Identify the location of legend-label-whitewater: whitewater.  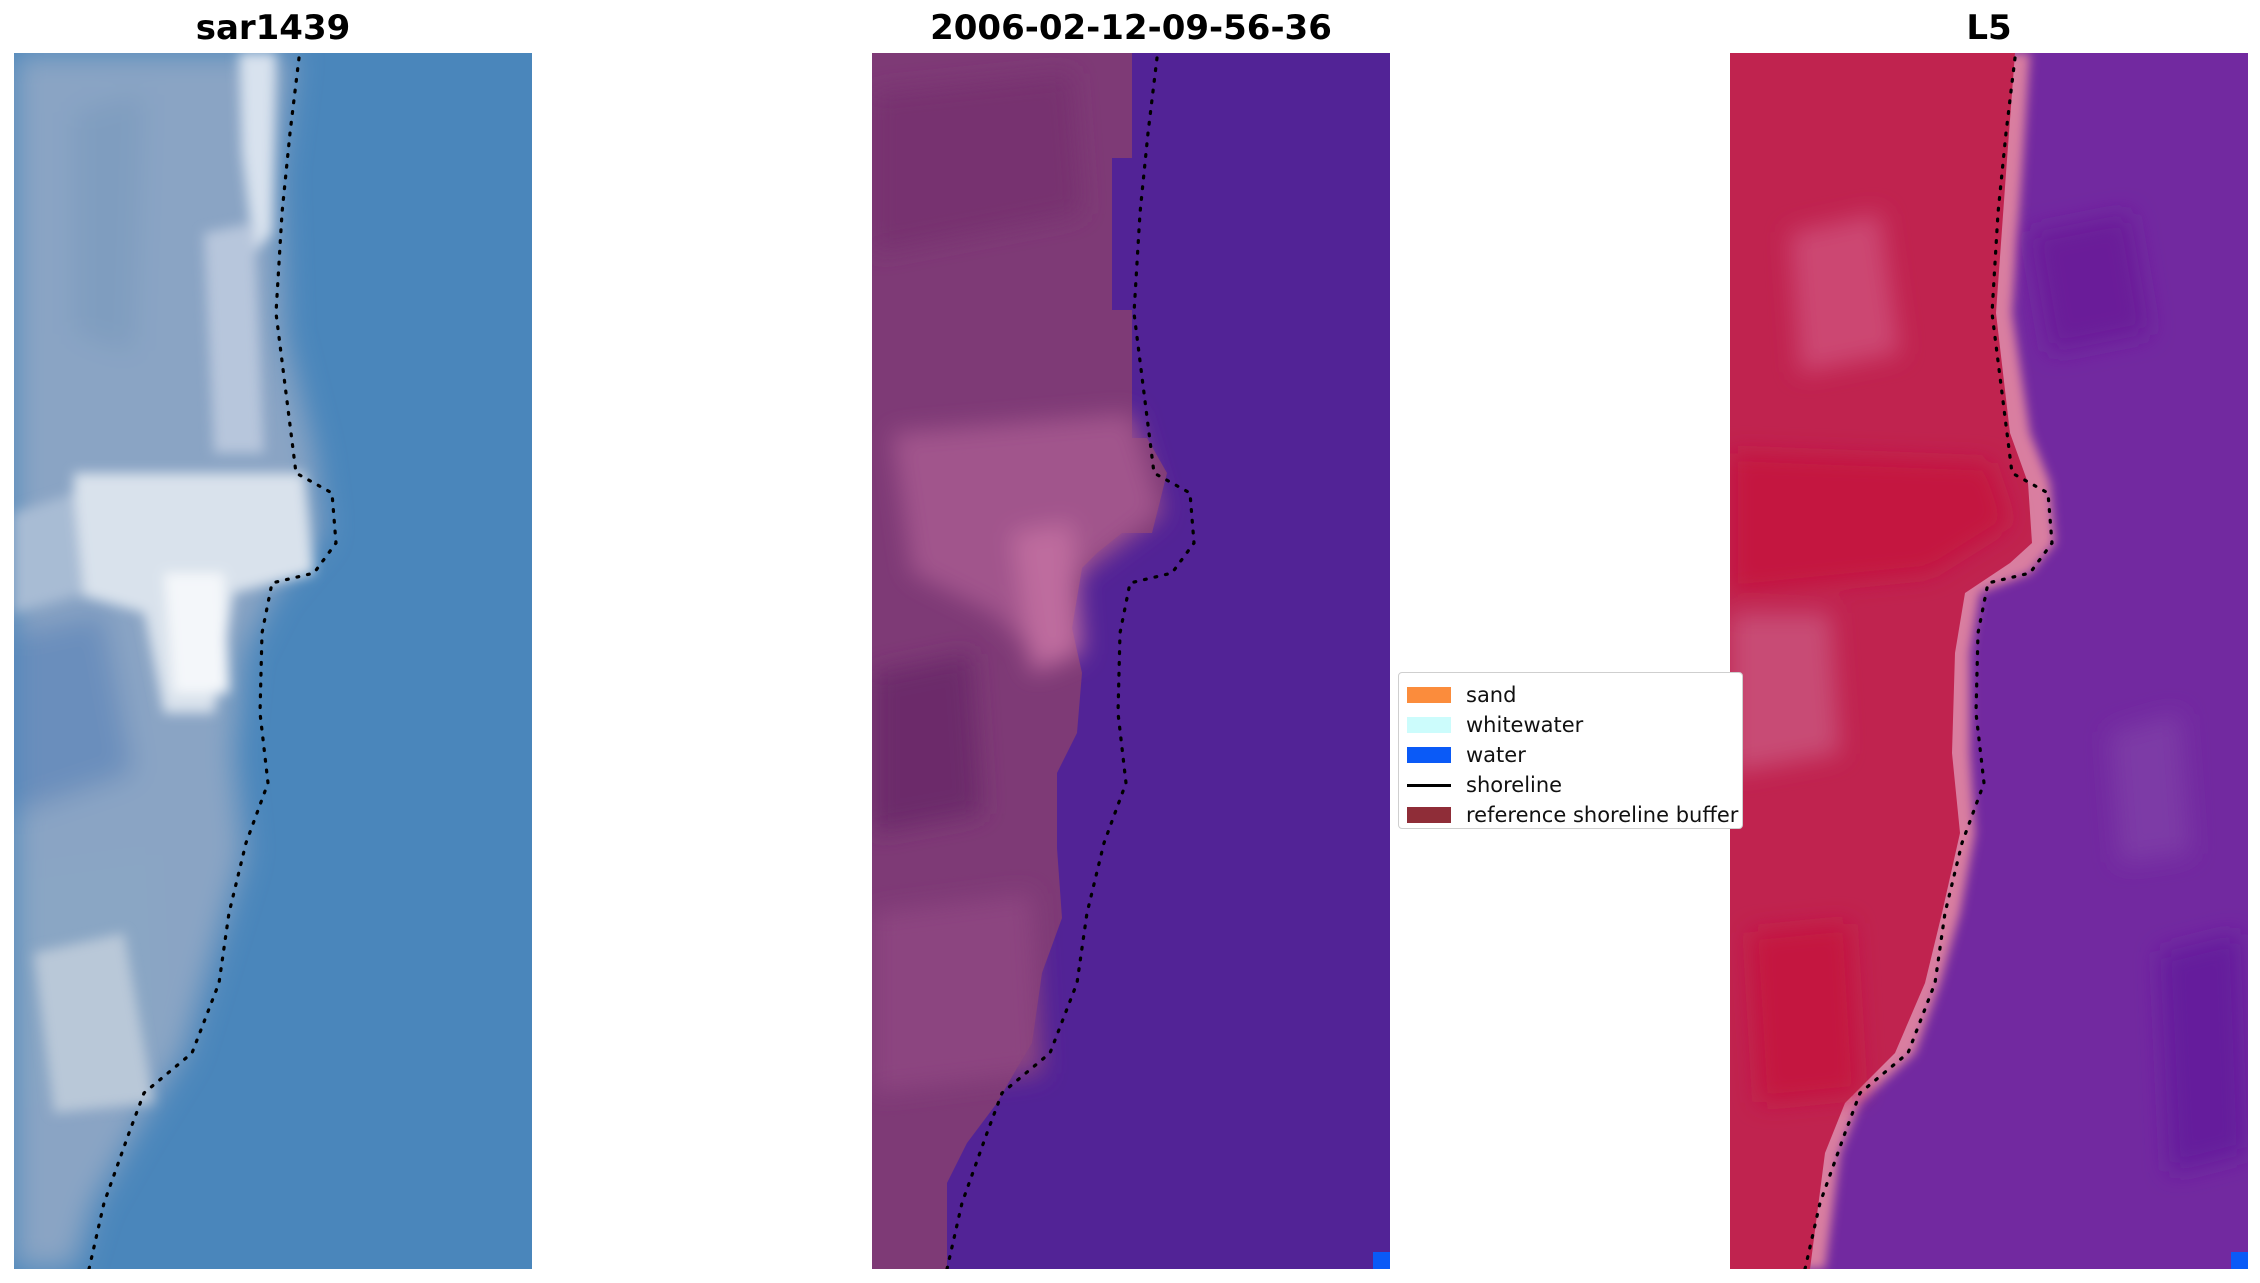
(1525, 725).